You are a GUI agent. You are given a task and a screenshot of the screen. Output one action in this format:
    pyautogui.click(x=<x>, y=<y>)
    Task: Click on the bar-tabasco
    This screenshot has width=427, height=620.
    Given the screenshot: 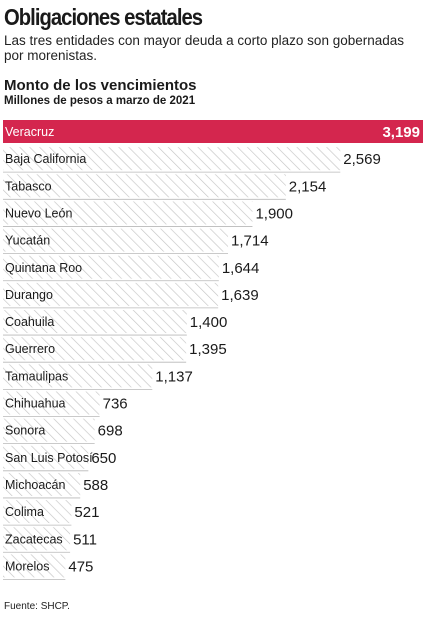 What is the action you would take?
    pyautogui.click(x=144, y=186)
    